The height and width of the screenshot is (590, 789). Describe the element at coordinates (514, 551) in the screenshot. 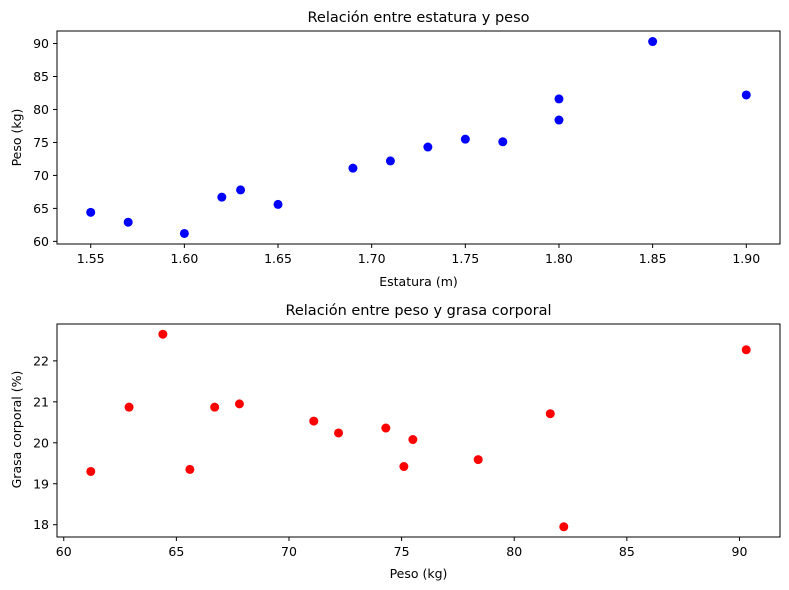

I see `x-tick-label: 80` at that location.